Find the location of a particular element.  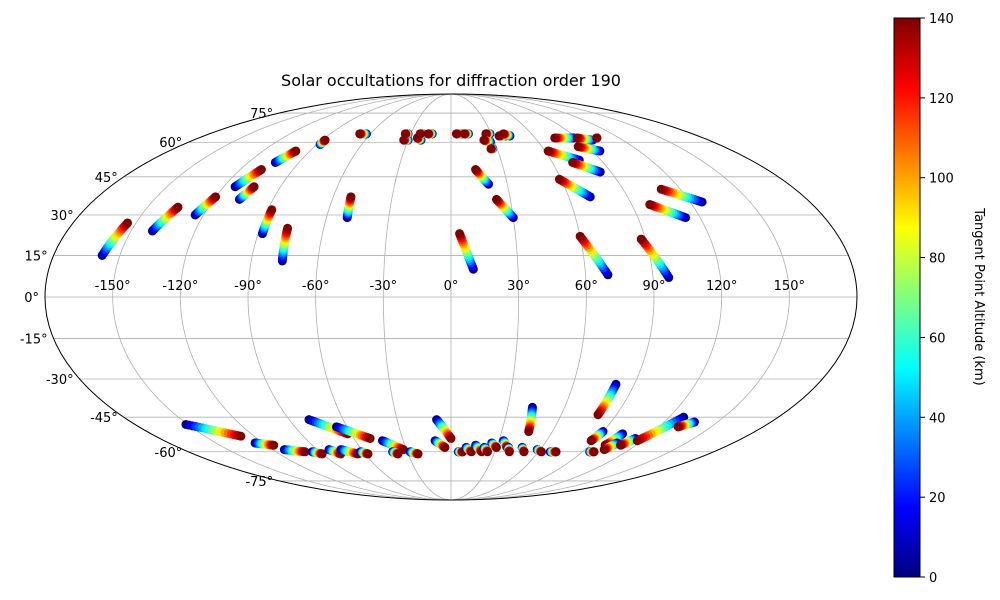

lat-tick-label: -60° is located at coordinates (169, 453).